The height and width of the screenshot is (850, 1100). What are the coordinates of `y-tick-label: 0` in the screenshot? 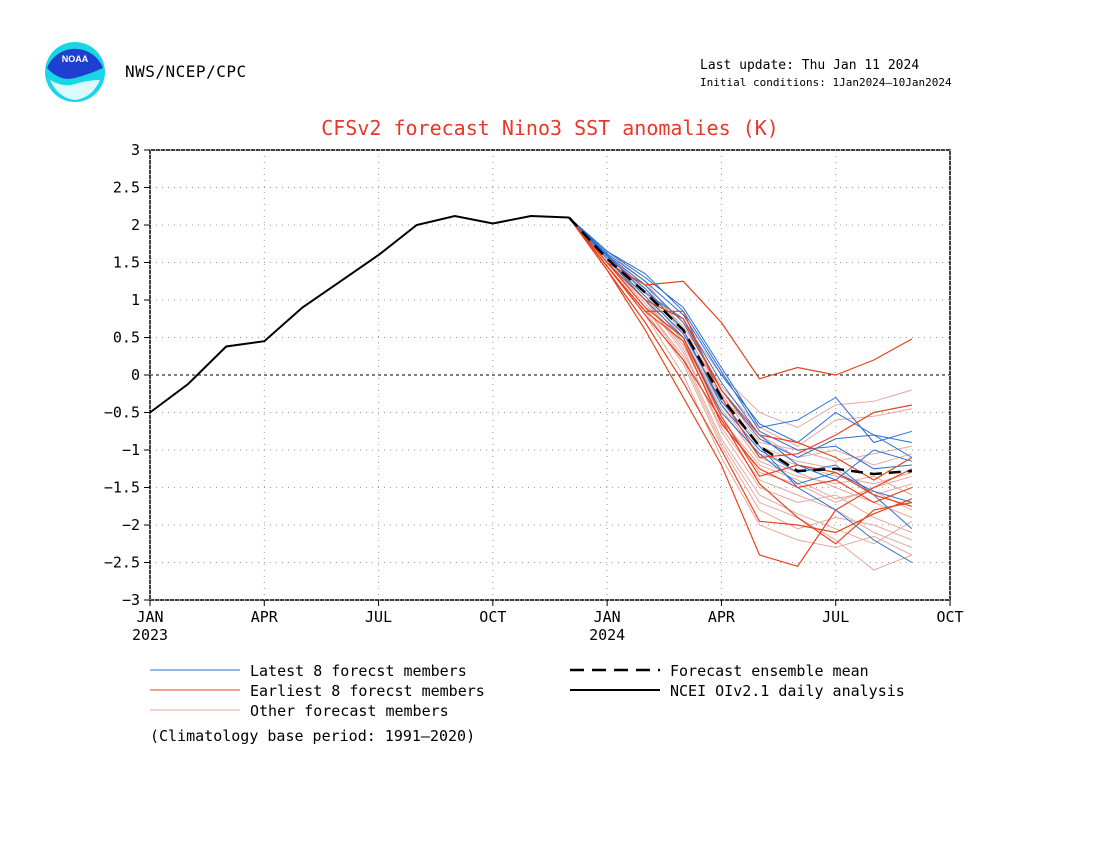 It's located at (135, 375).